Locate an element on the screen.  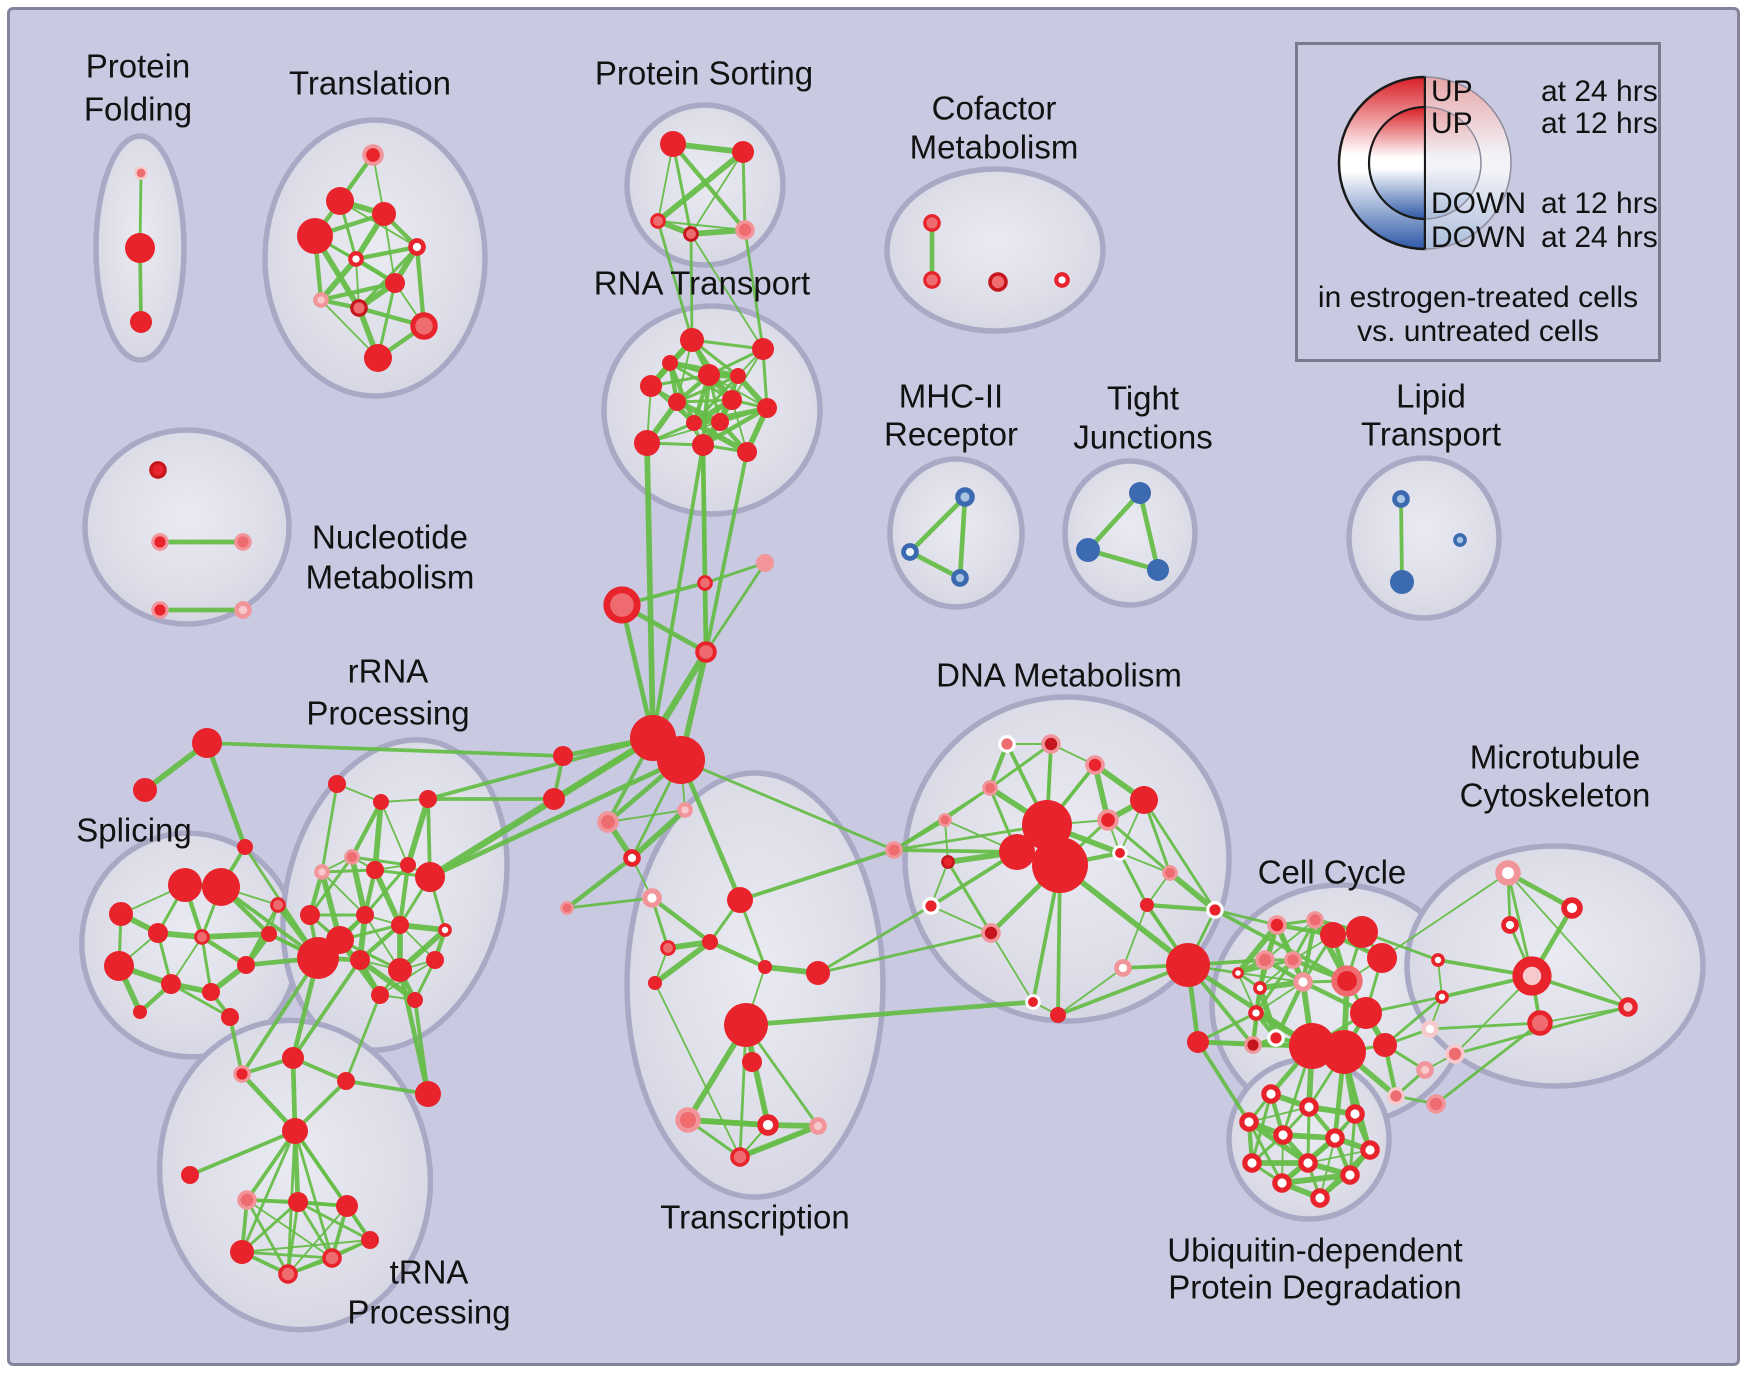
cluster-label-microtubule-cytoskeleton: Microtubule is located at coordinates (1555, 757).